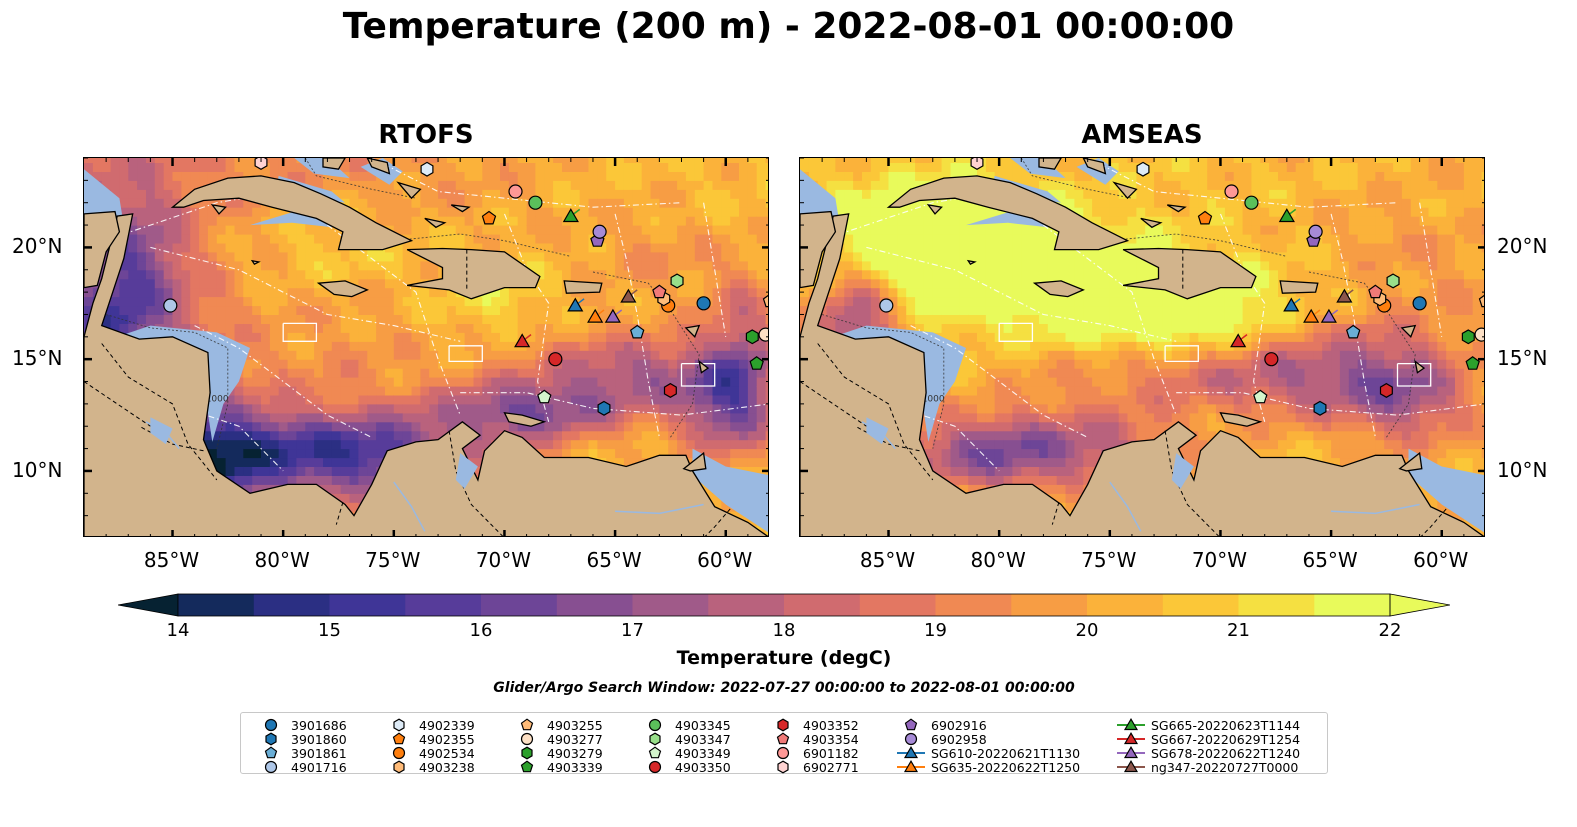 The height and width of the screenshot is (827, 1577). I want to click on colorbar-label: Temperature (degC), so click(784, 658).